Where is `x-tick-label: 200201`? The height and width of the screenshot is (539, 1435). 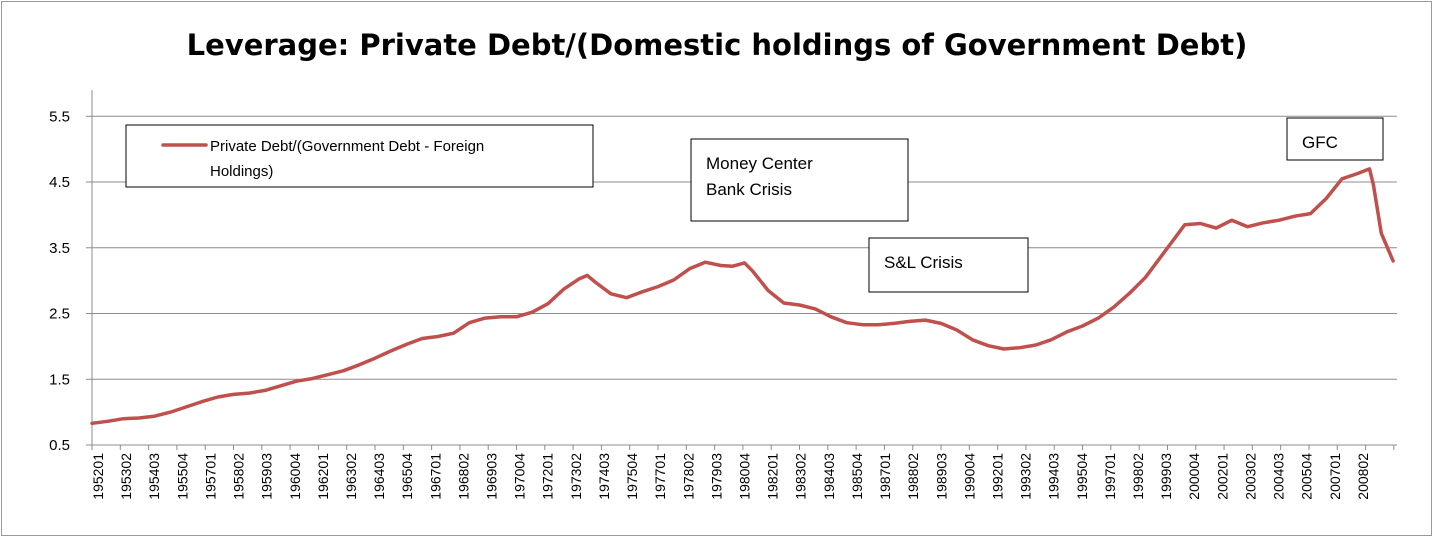 x-tick-label: 200201 is located at coordinates (1222, 476).